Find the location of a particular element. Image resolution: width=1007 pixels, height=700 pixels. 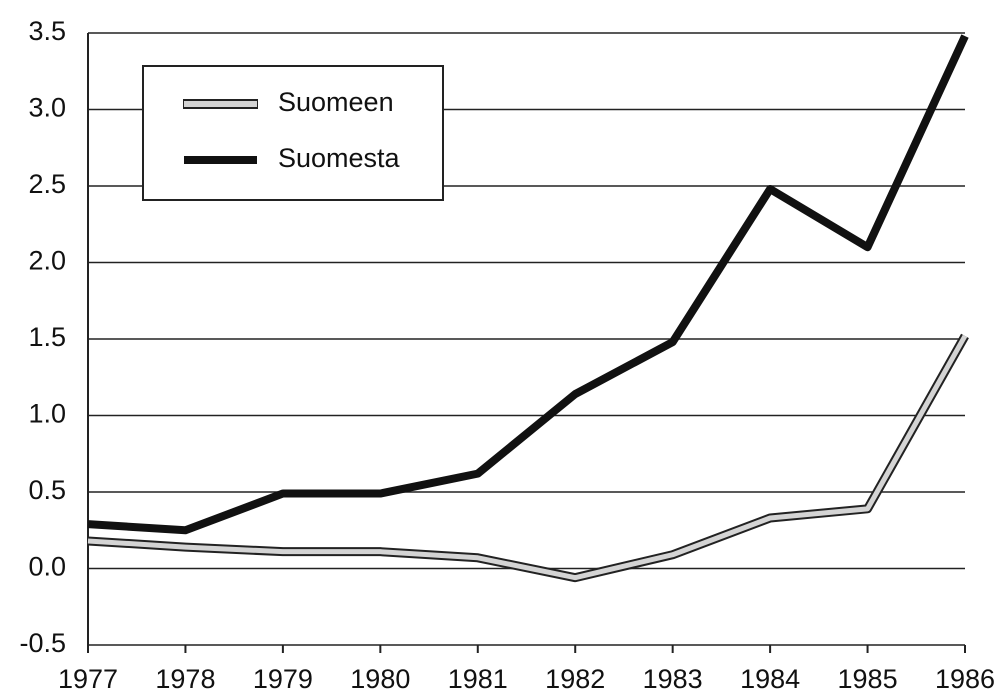

x-tick-label: 1979 is located at coordinates (283, 679).